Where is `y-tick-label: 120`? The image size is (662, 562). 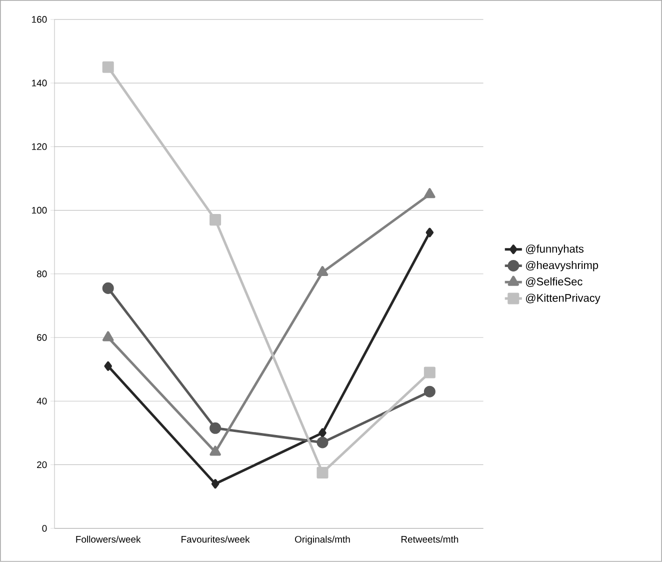 y-tick-label: 120 is located at coordinates (39, 146).